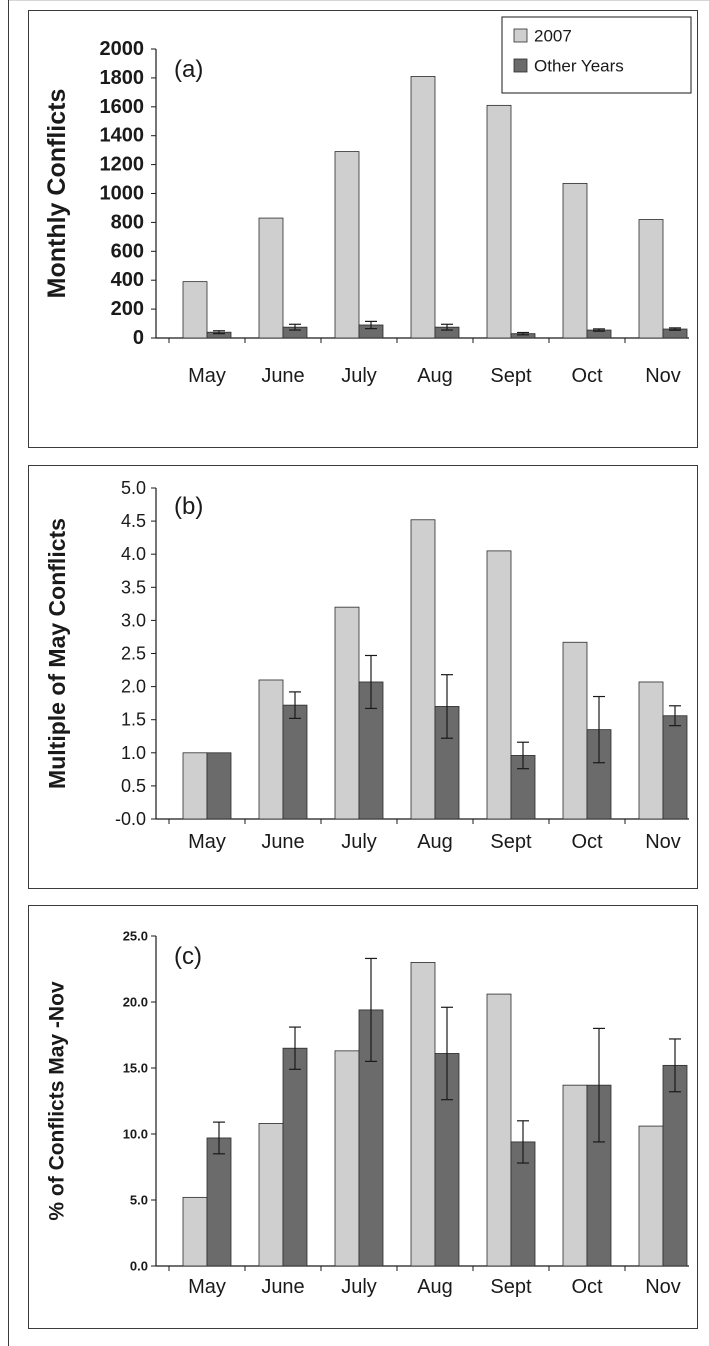 Image resolution: width=709 pixels, height=1346 pixels. Describe the element at coordinates (127, 280) in the screenshot. I see `y-tick-label: 400` at that location.